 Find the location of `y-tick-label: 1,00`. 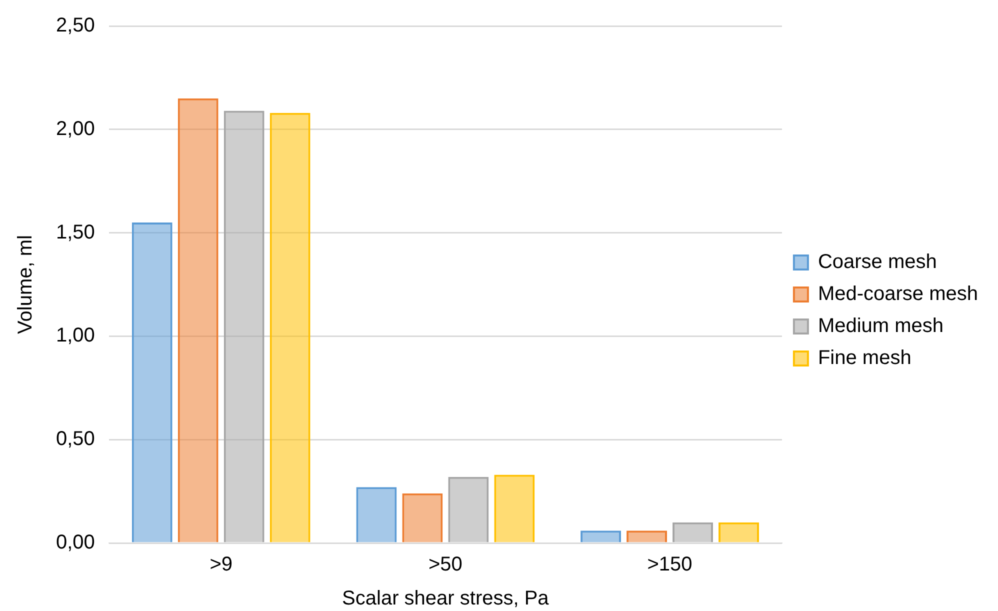

y-tick-label: 1,00 is located at coordinates (75, 335).